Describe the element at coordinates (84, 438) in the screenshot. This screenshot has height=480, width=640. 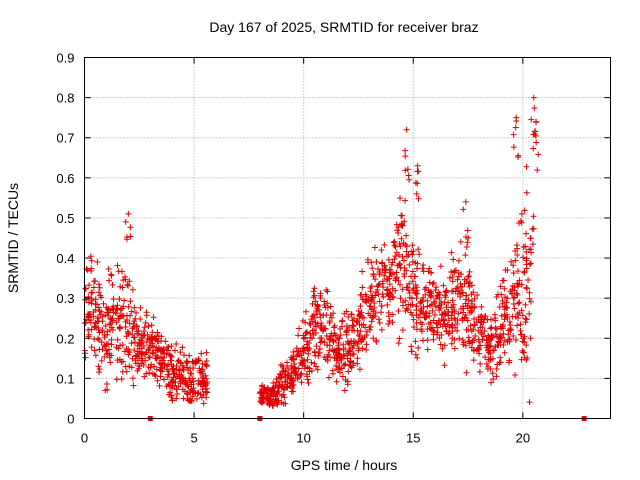
I see `x-tick-label: 0` at that location.